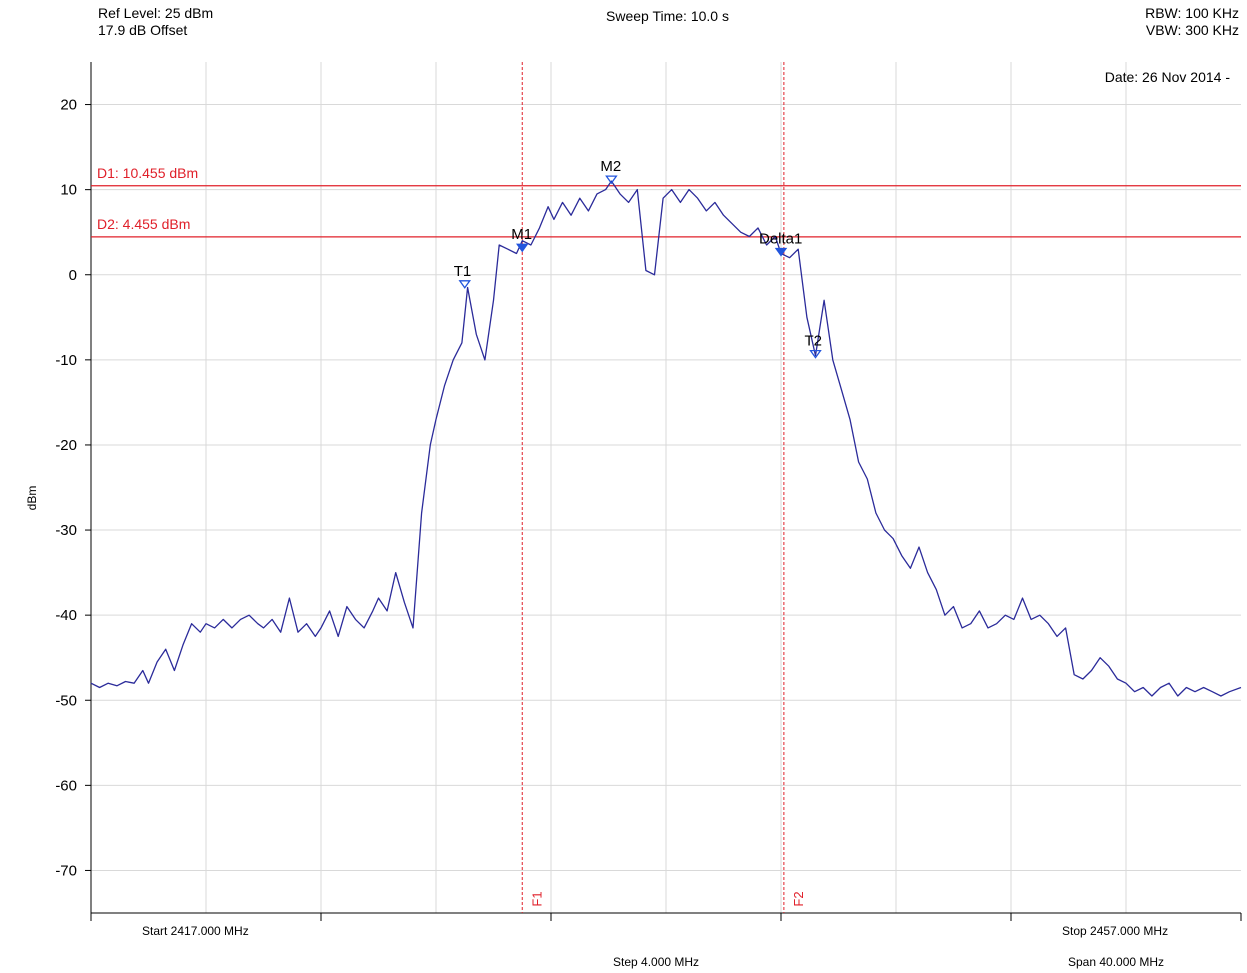 Image resolution: width=1247 pixels, height=973 pixels. What do you see at coordinates (66, 530) in the screenshot?
I see `y-tick-label: -30` at bounding box center [66, 530].